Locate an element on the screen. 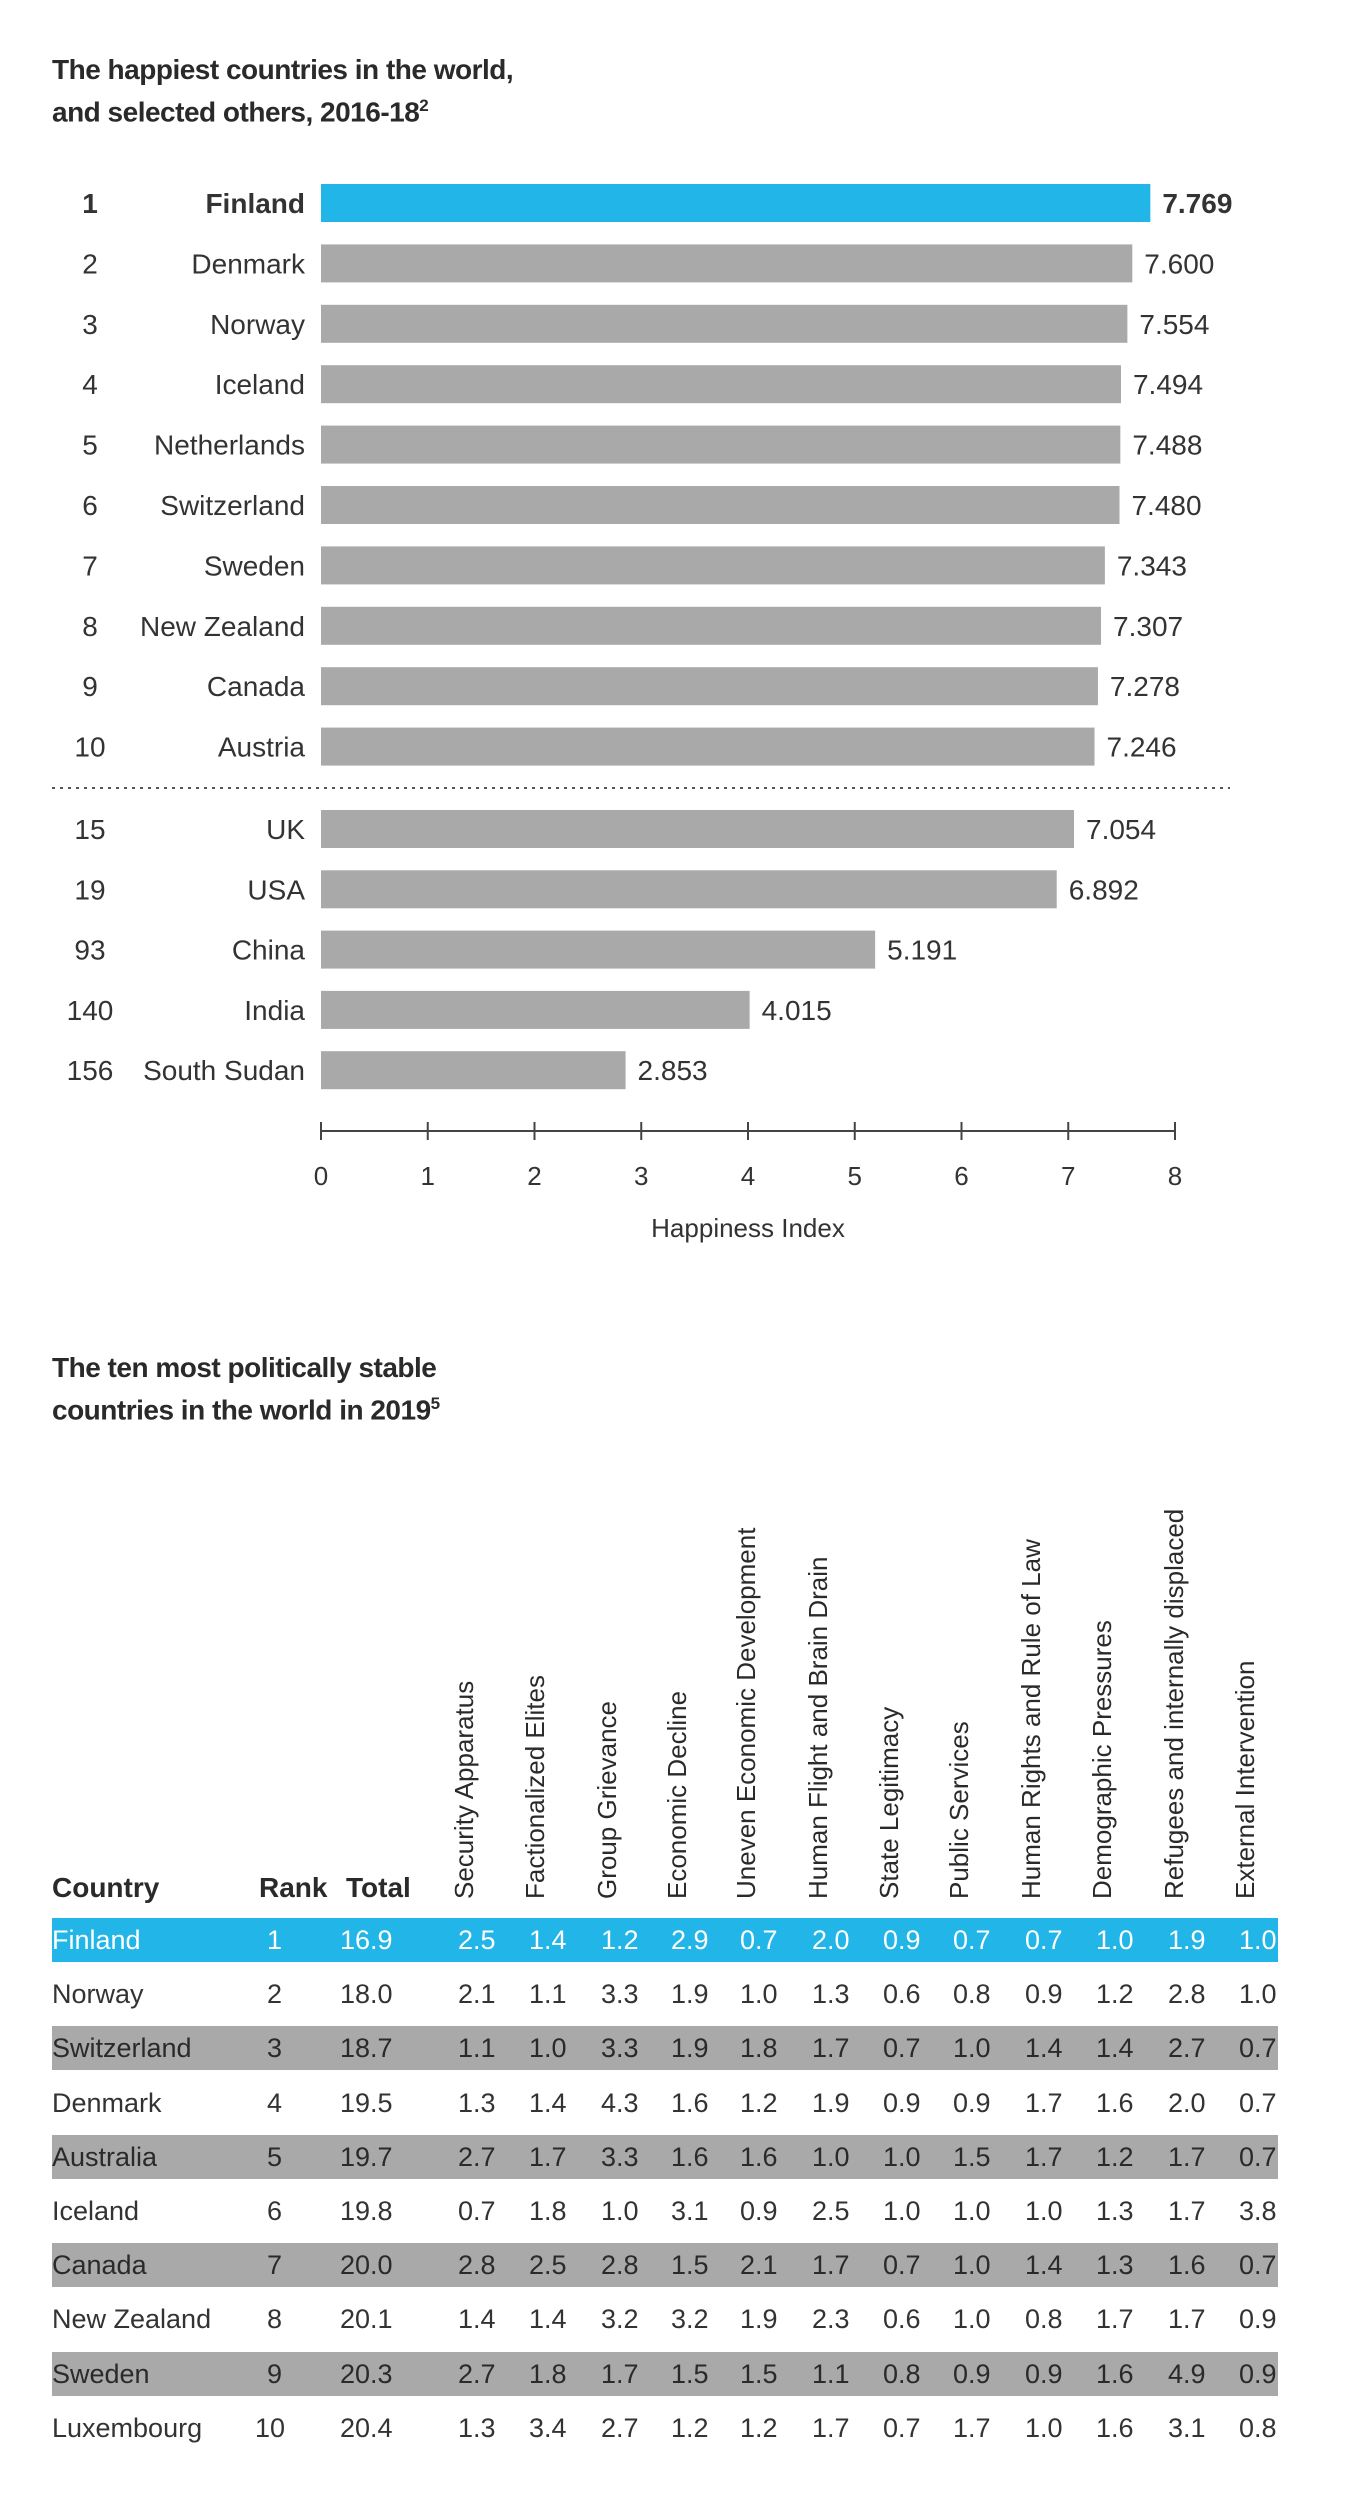 The width and height of the screenshot is (1350, 2500). bar-iceland is located at coordinates (721, 384).